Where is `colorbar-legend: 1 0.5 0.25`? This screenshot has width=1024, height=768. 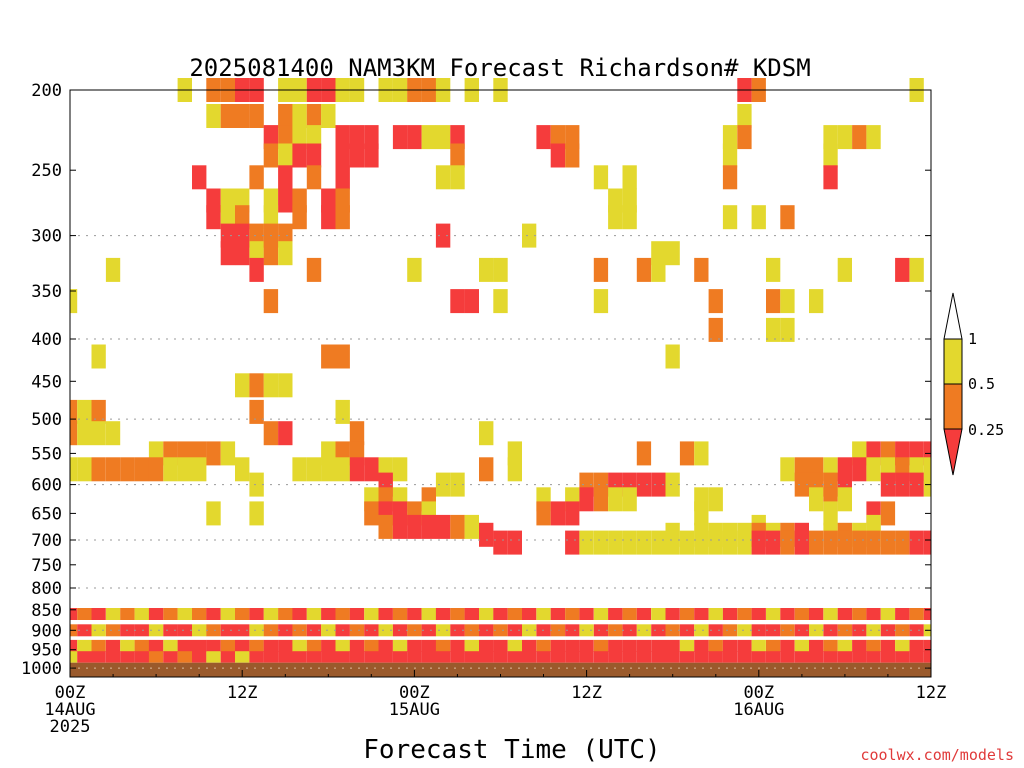 colorbar-legend: 1 0.5 0.25 is located at coordinates (973, 384).